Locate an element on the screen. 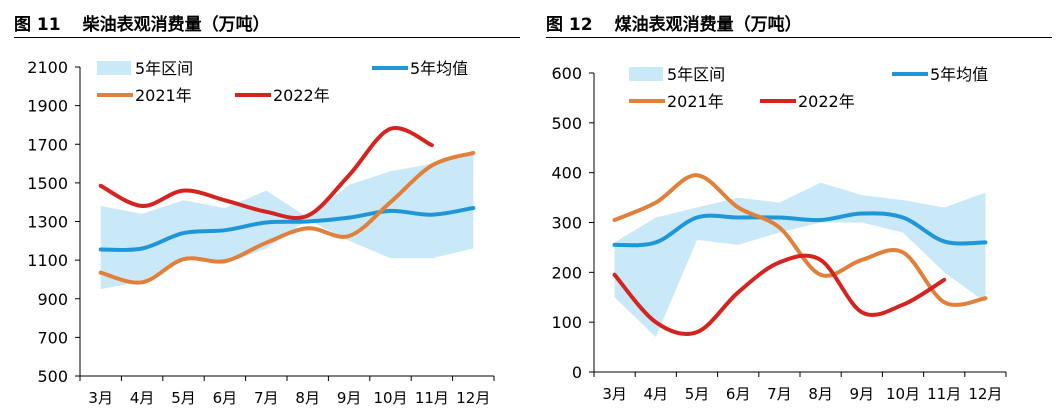 Image resolution: width=1064 pixels, height=415 pixels. y-tick-label: 400 is located at coordinates (566, 173).